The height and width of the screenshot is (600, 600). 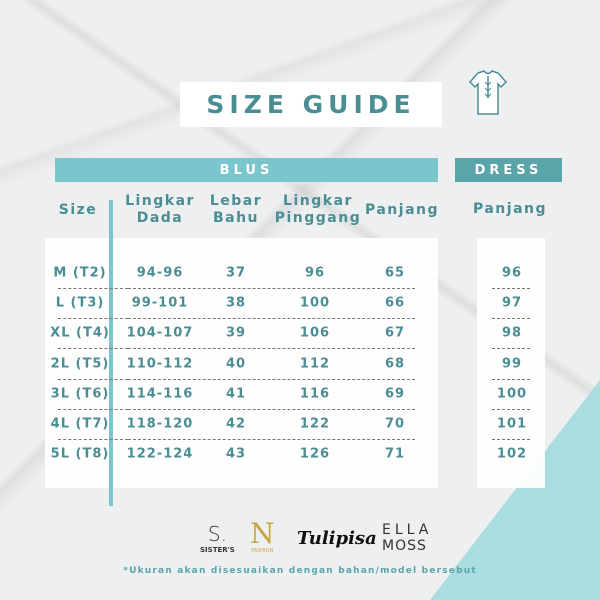 What do you see at coordinates (395, 273) in the screenshot?
I see `cell-panjang: 65` at bounding box center [395, 273].